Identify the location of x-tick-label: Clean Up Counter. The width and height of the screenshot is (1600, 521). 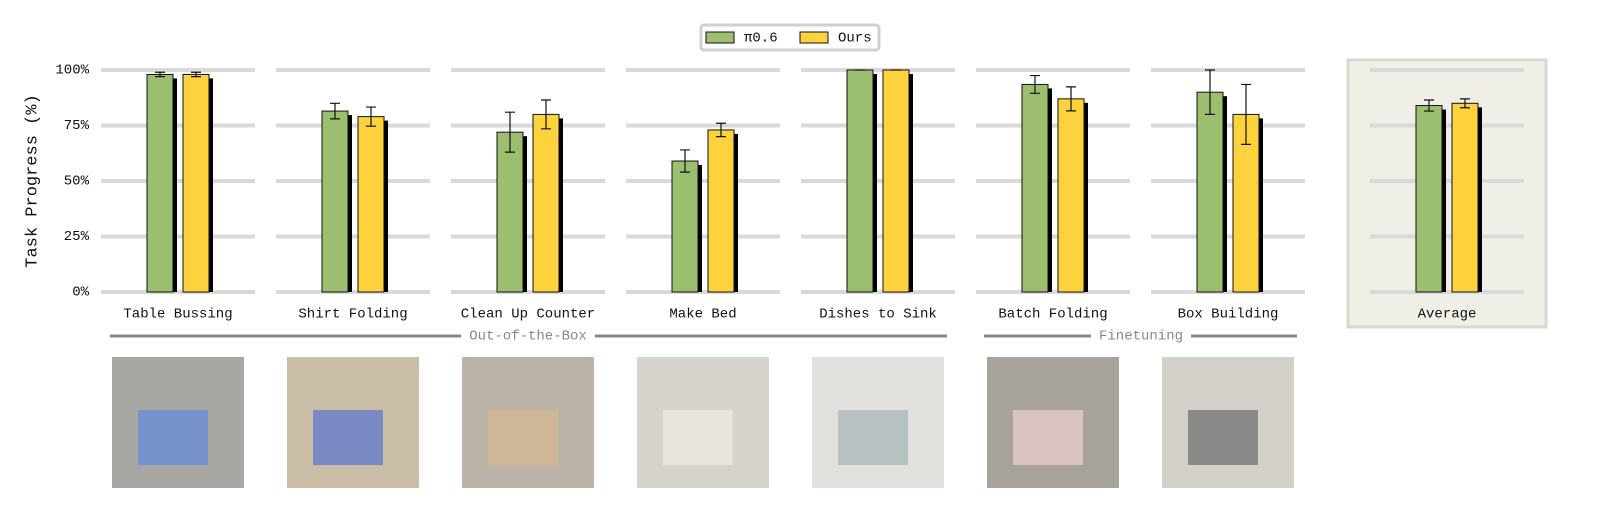
(528, 315).